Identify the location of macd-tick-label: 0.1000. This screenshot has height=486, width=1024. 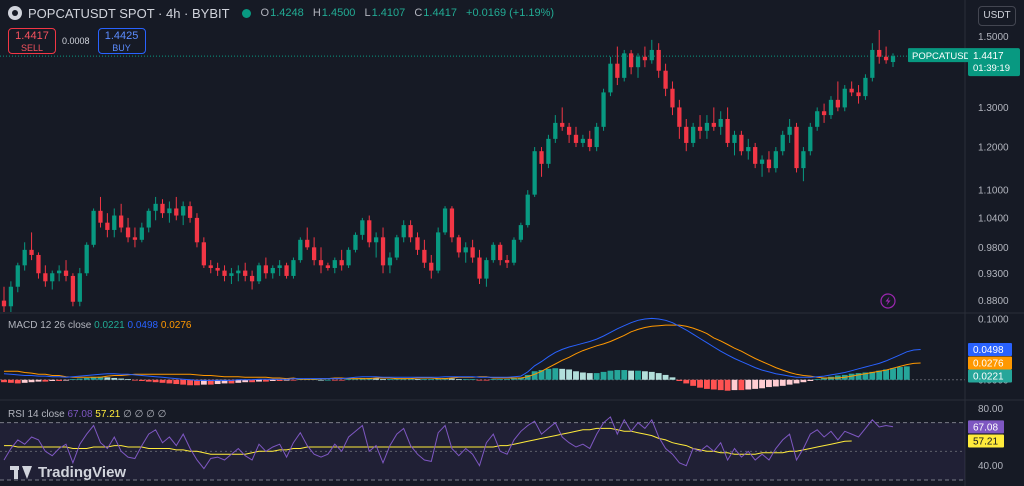
(993, 320).